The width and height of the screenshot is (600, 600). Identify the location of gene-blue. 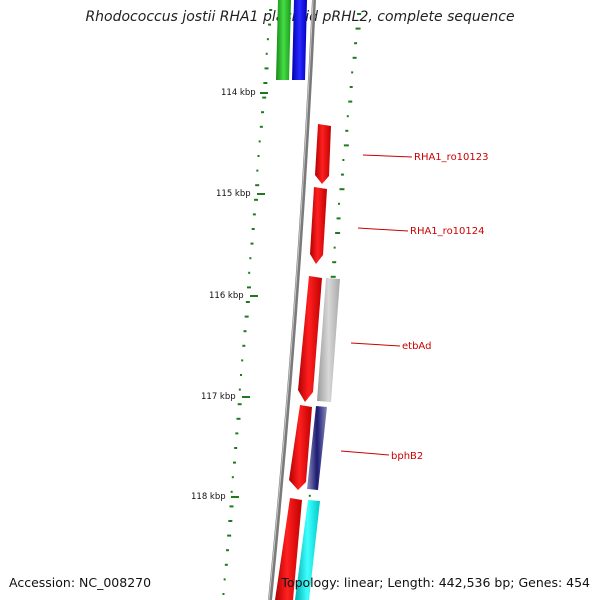
(299, 40).